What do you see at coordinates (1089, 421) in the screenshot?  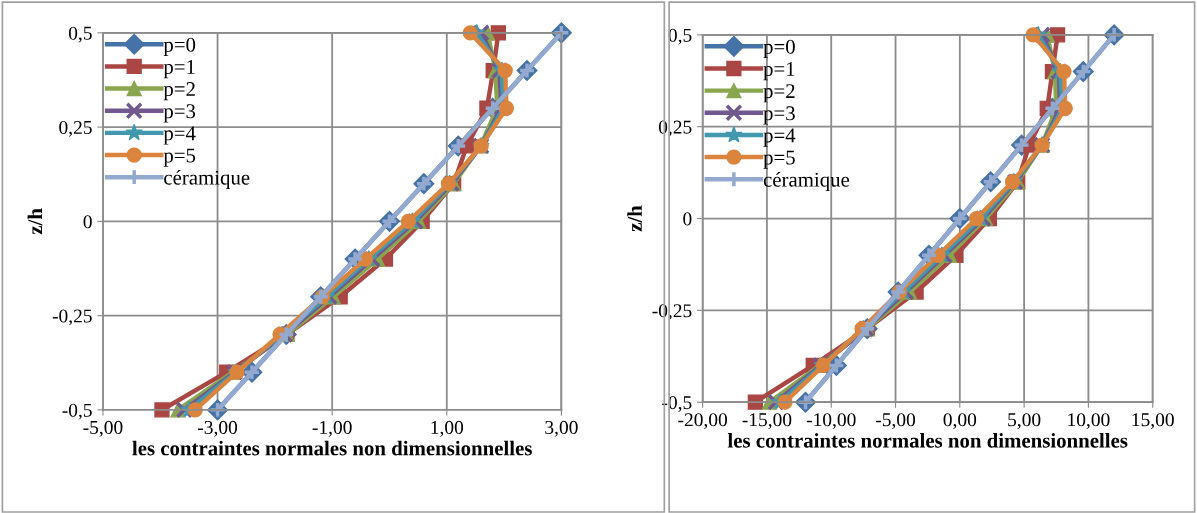 I see `x-tick-label: 10,00` at bounding box center [1089, 421].